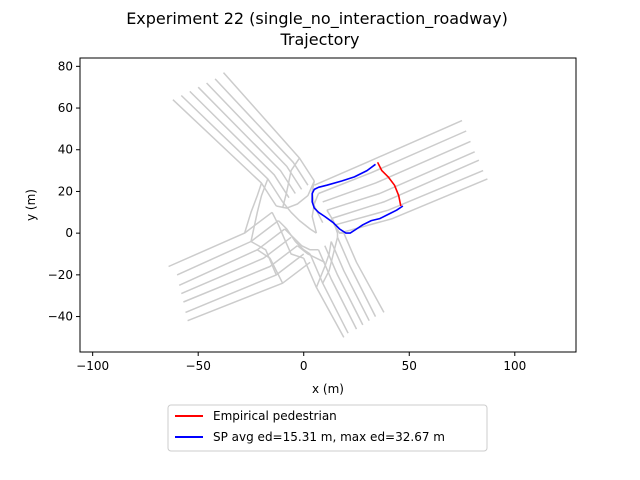  What do you see at coordinates (328, 389) in the screenshot?
I see `x-axis-label: x (m)` at bounding box center [328, 389].